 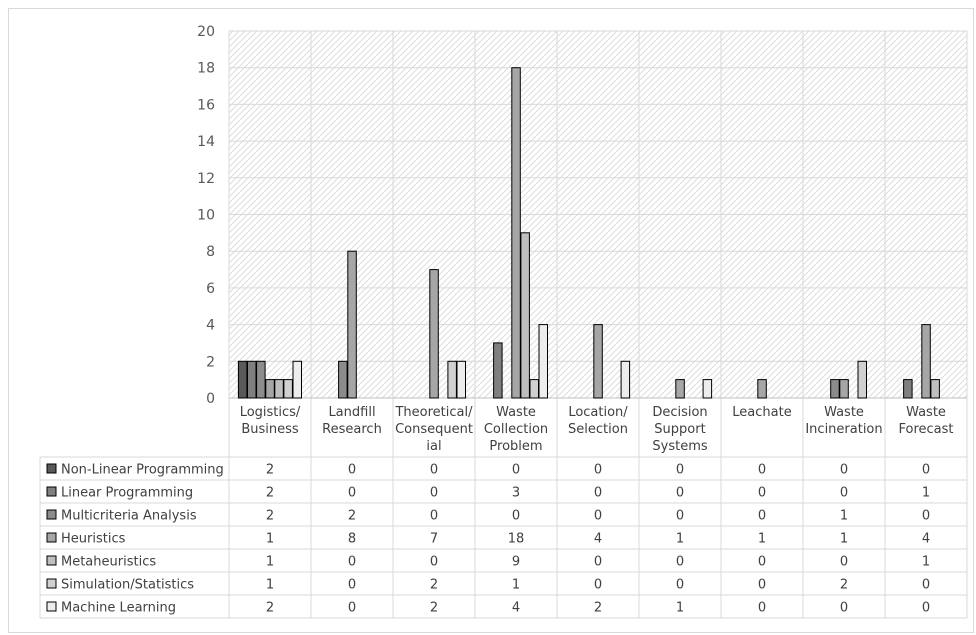 What do you see at coordinates (843, 421) in the screenshot?
I see `category-label: Waste Incineration` at bounding box center [843, 421].